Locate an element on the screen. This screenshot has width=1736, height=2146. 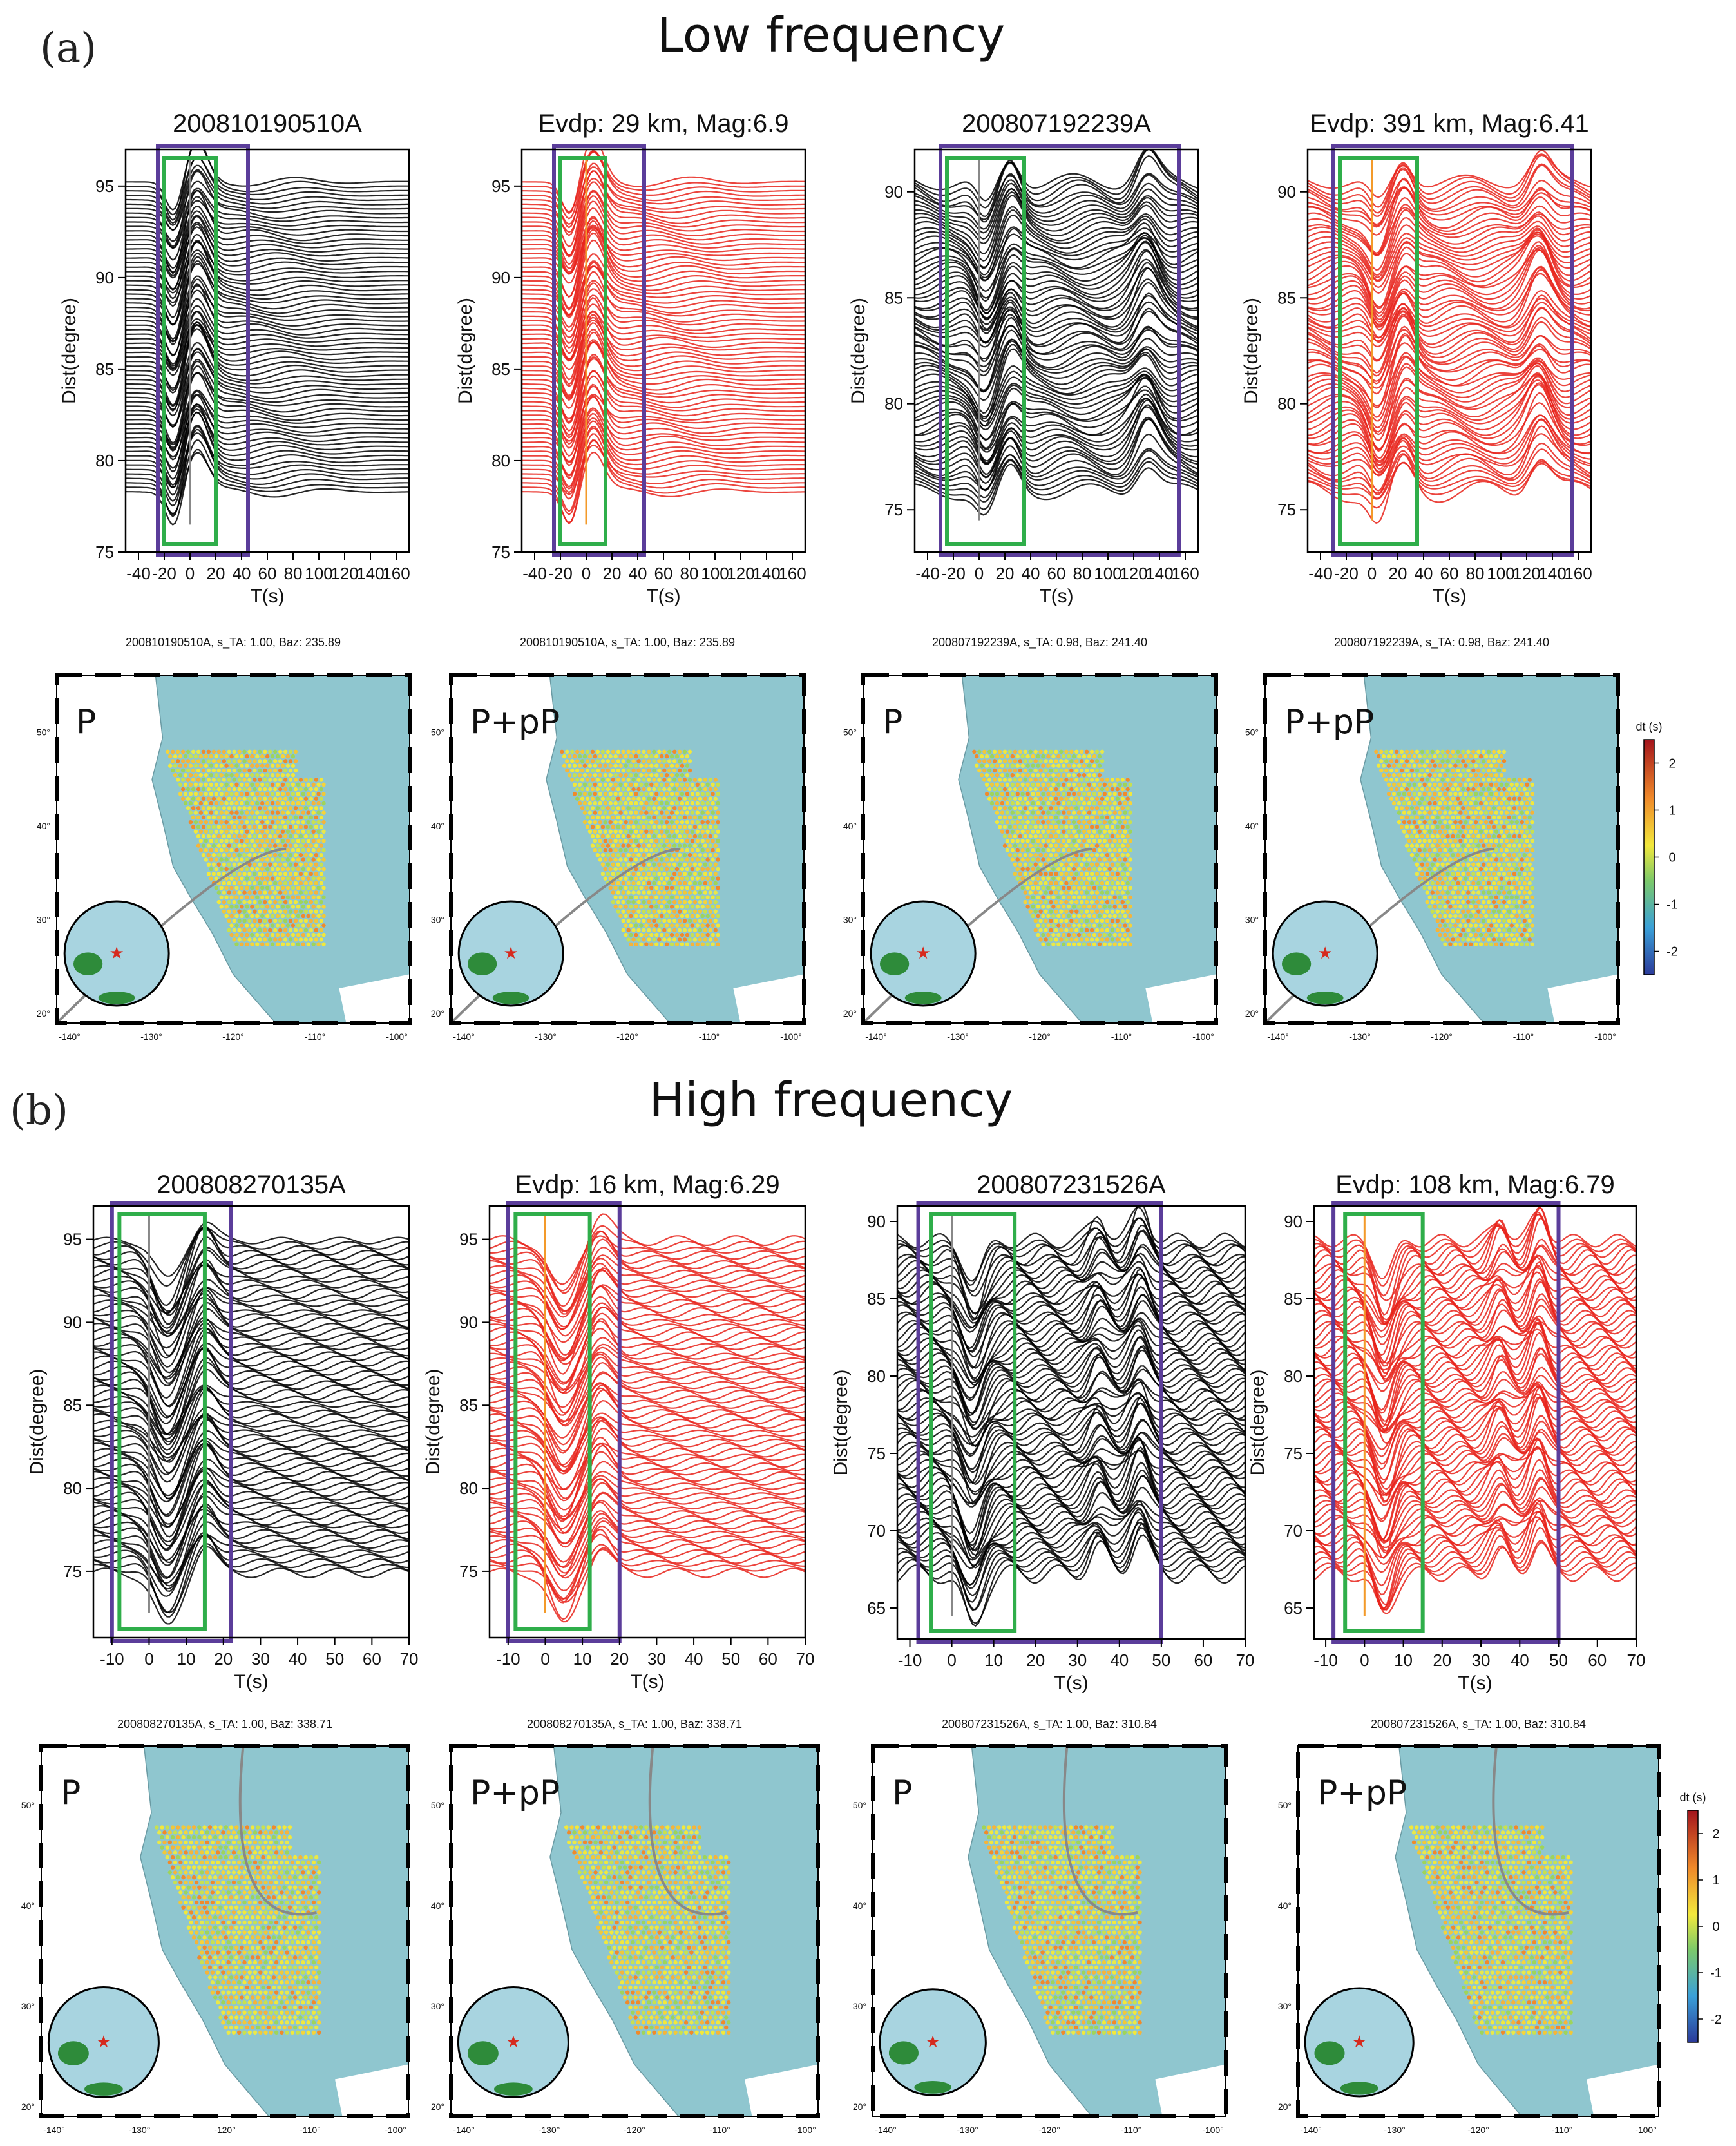
y-tick-label: 85 is located at coordinates (876, 1298).